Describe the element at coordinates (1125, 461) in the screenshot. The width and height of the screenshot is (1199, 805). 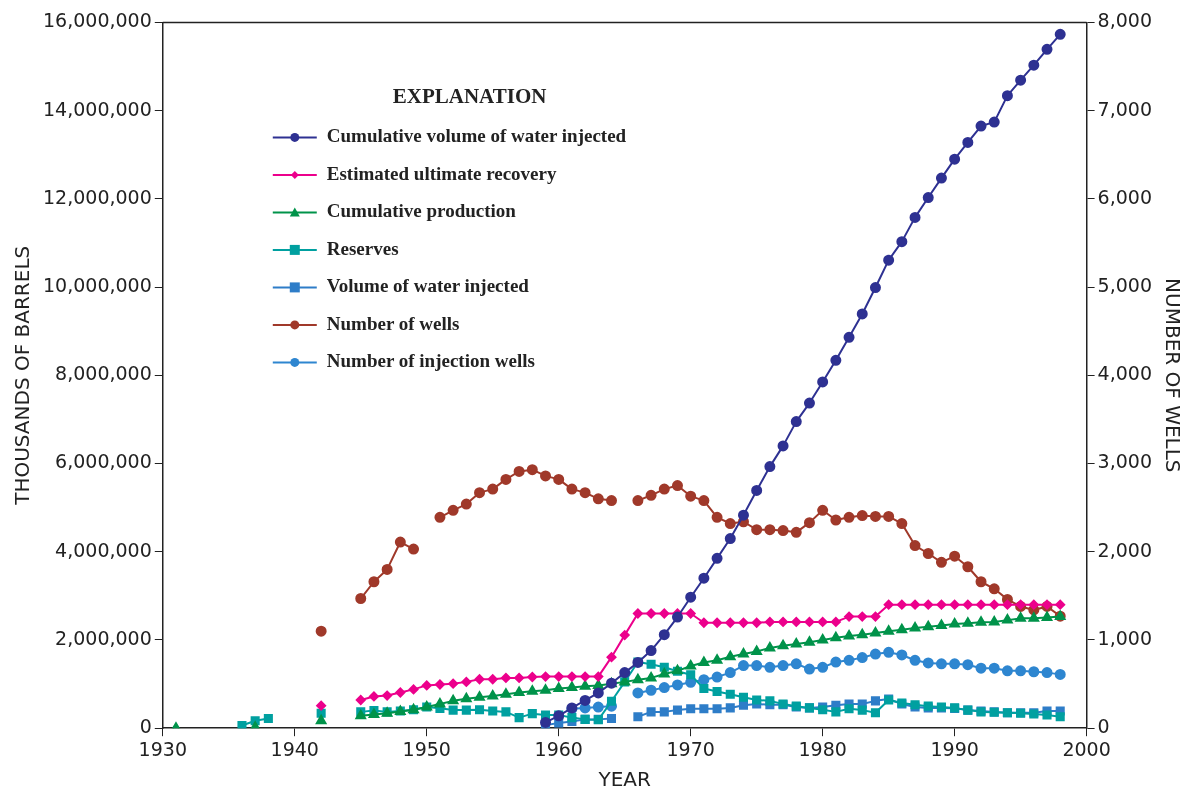
I see `y2-tick-label: 3,000` at that location.